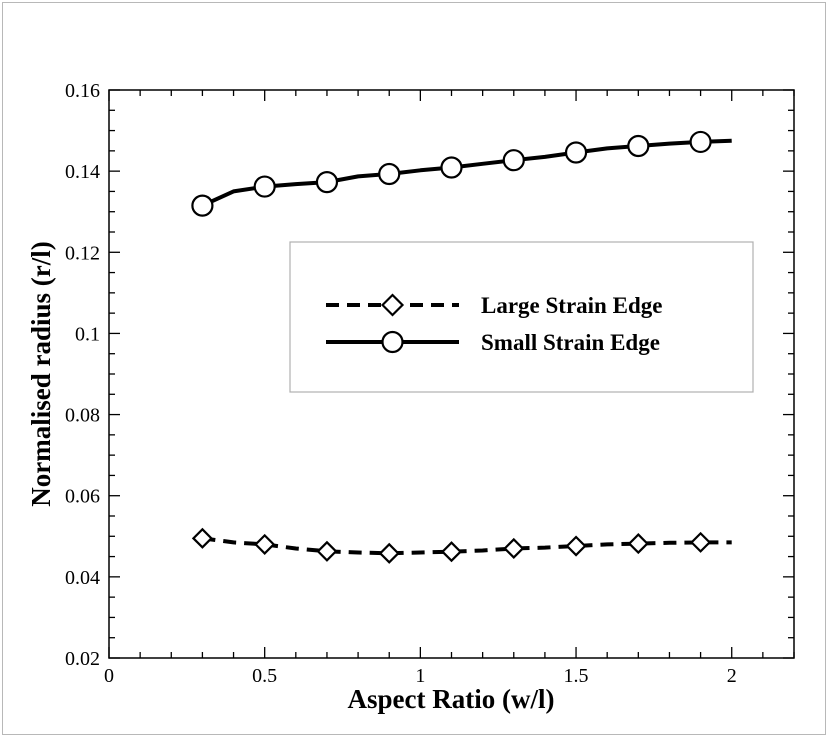 The image size is (830, 739). Describe the element at coordinates (41, 373) in the screenshot. I see `y-axis-title: Normalised radius (r/l)` at that location.